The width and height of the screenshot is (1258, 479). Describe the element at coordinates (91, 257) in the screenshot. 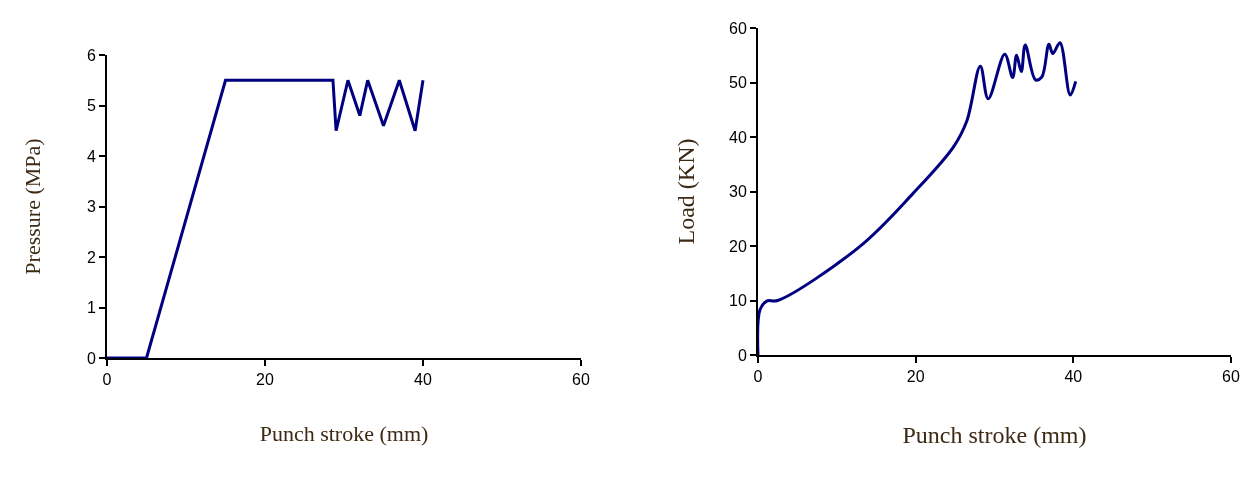

I see `y-tick-label: 2` at that location.